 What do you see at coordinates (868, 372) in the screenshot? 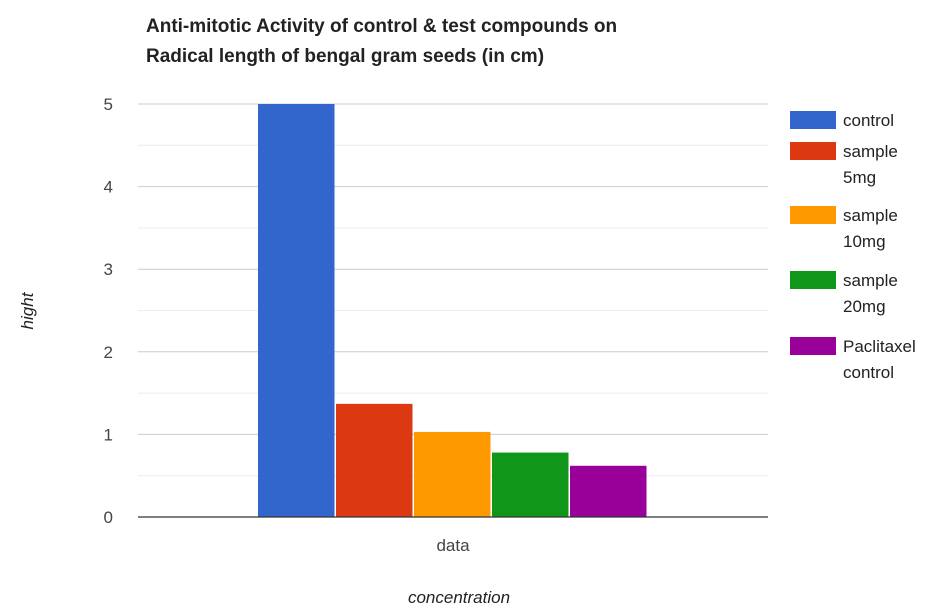
I see `legend-label-paclitaxel-control: control` at bounding box center [868, 372].